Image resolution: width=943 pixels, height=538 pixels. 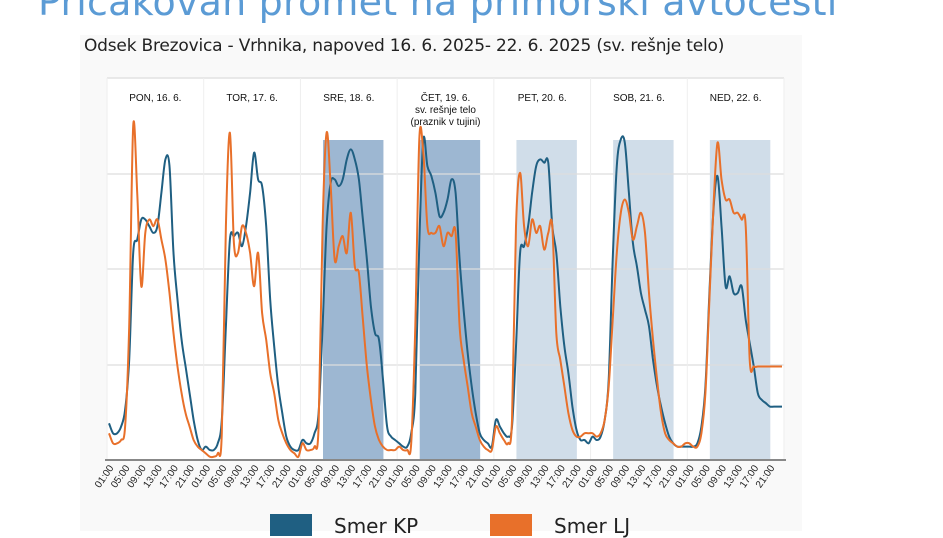 I want to click on legend-item-kp: Smer KP, so click(x=344, y=526).